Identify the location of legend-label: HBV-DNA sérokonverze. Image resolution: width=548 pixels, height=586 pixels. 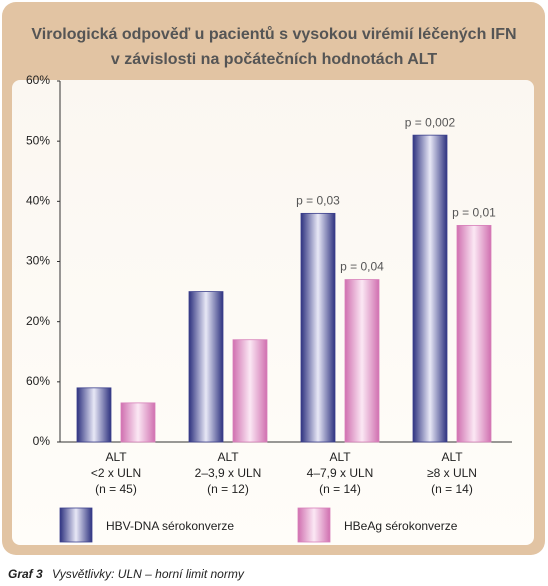
(170, 526).